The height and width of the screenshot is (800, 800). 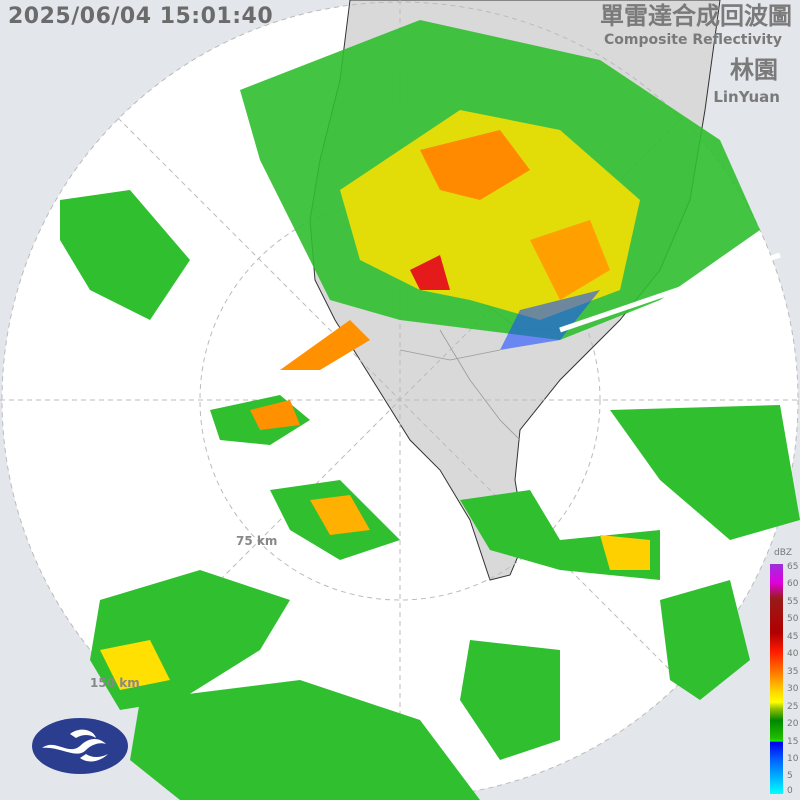 I want to click on legend-tick: 50, so click(x=793, y=619).